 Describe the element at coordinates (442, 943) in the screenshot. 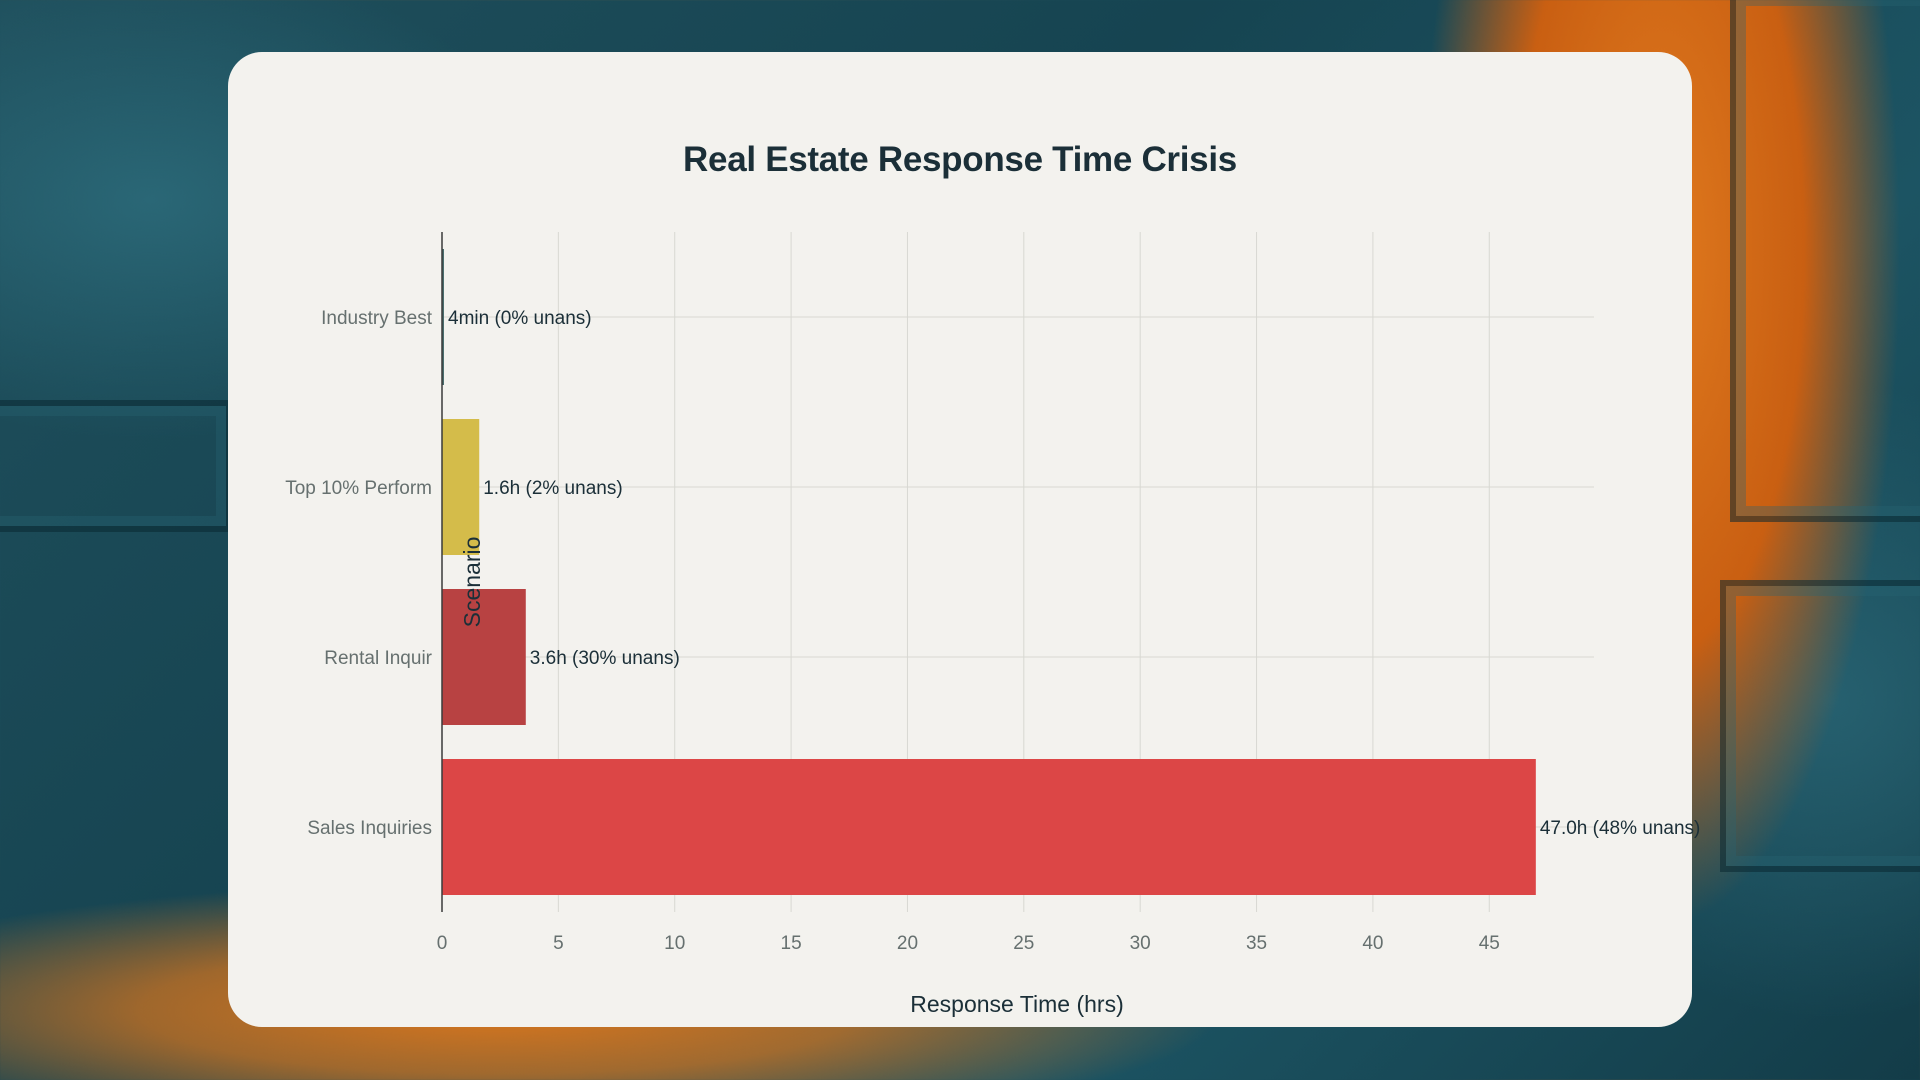

I see `x-tick-label: 0` at that location.